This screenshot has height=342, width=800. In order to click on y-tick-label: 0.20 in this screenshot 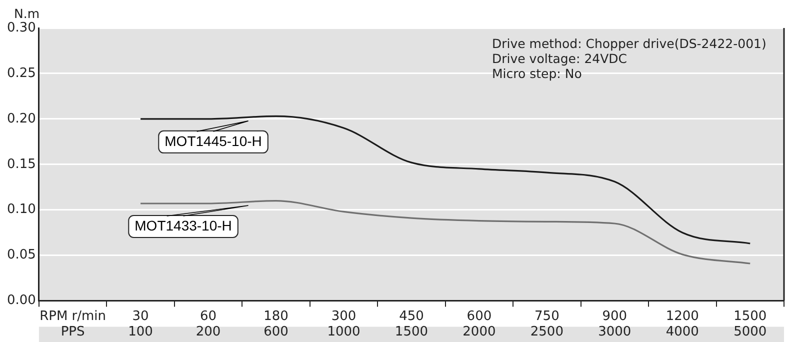, I will do `click(21, 118)`.